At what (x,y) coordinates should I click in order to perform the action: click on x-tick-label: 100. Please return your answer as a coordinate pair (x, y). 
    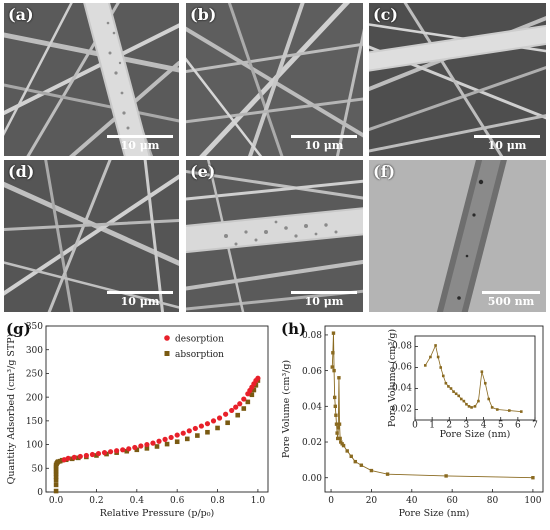
    Looking at the image, I should click on (532, 501).